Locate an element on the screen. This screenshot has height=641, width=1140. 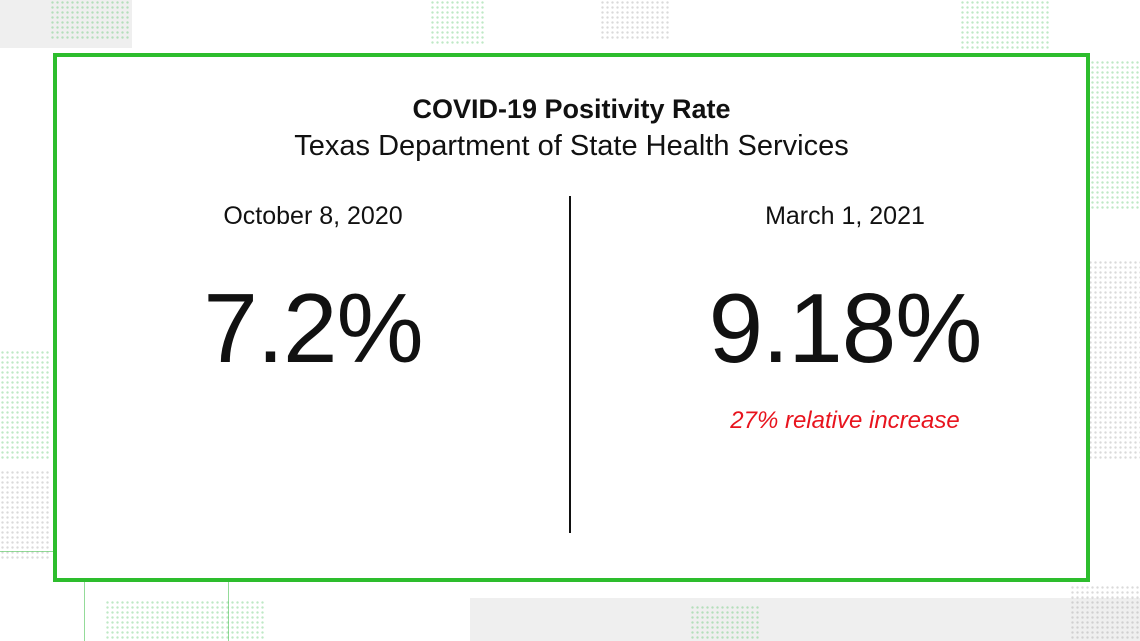
background-panel-top-left is located at coordinates (66, 24).